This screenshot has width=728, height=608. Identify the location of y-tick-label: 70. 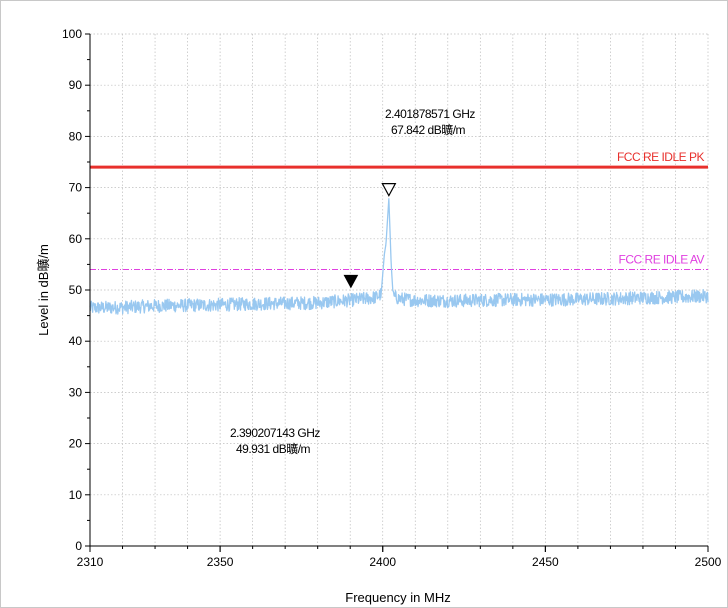
(76, 188).